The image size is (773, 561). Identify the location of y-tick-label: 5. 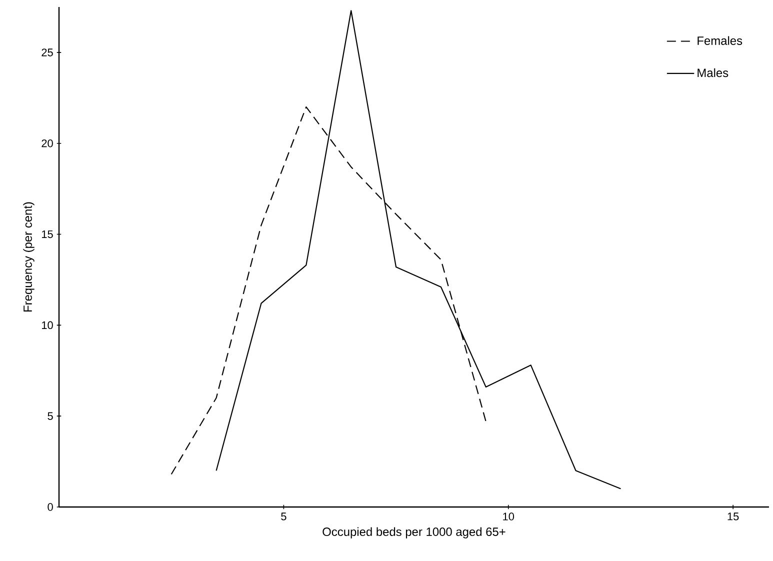
(50, 416).